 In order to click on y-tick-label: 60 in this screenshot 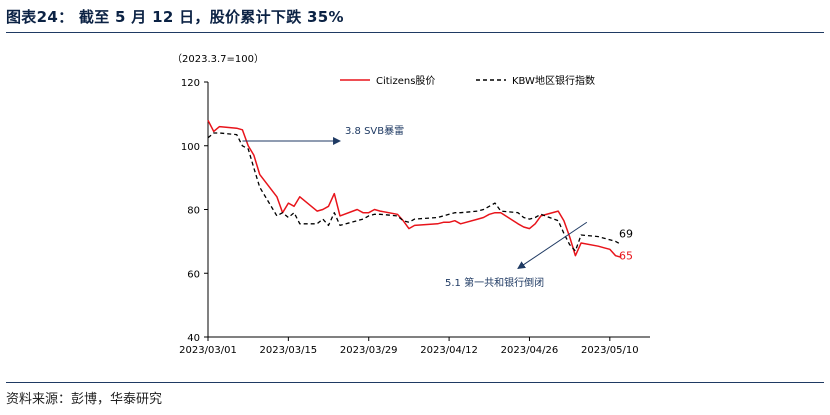, I will do `click(193, 274)`.